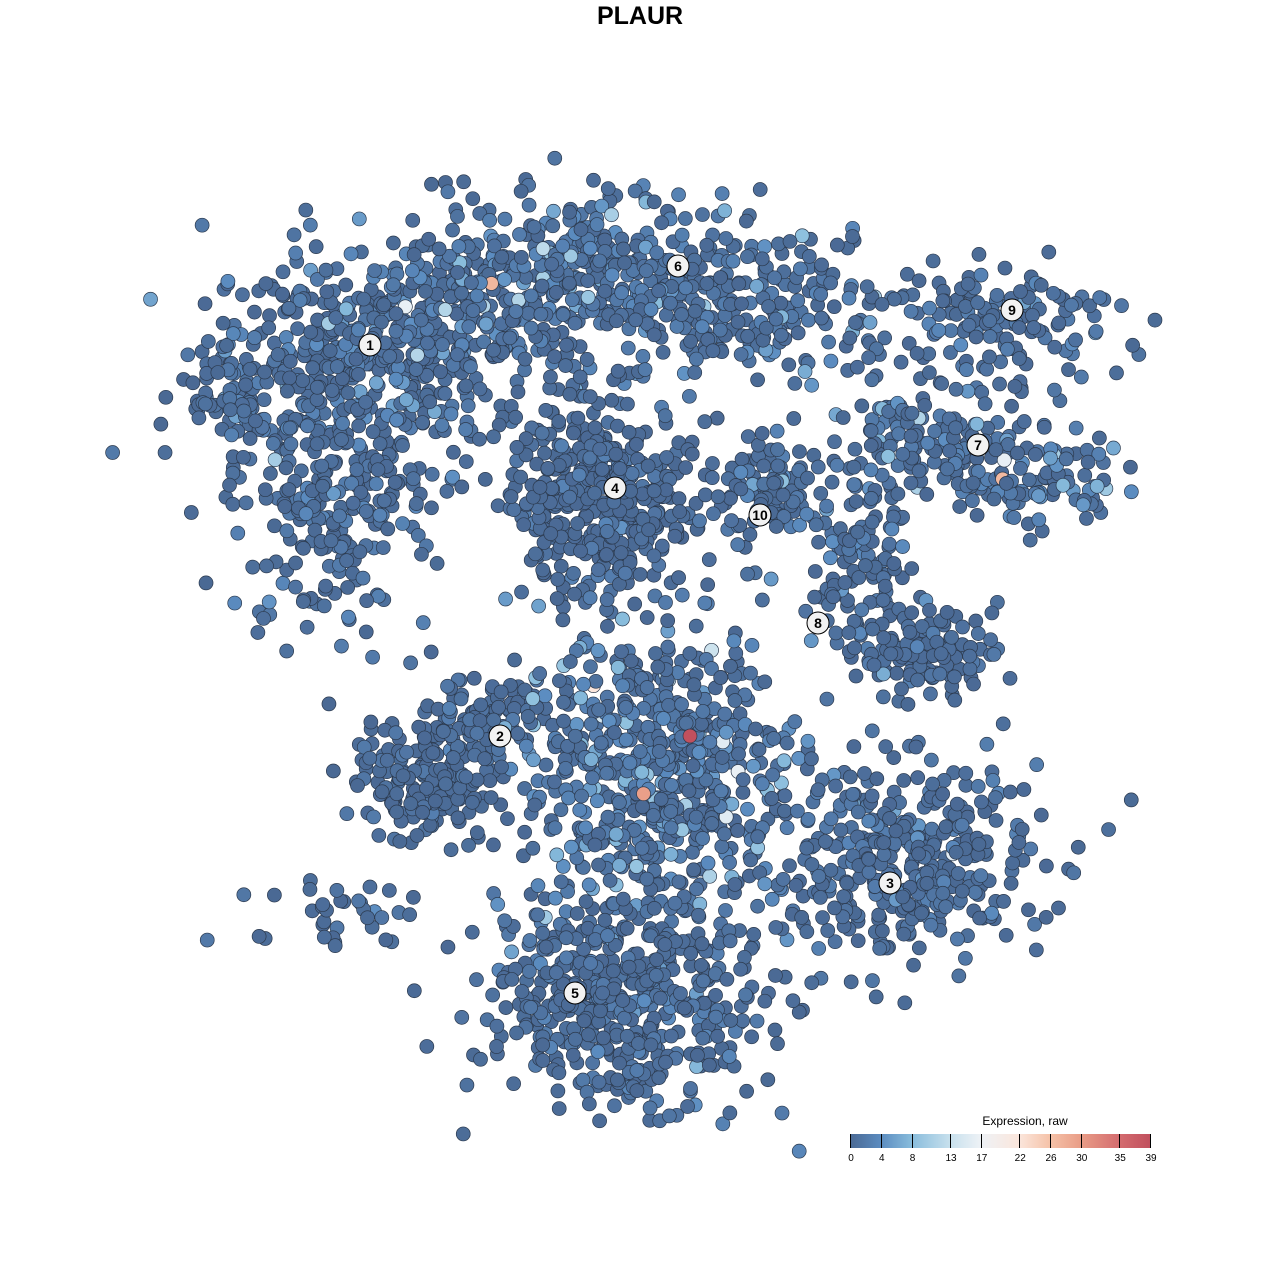  Describe the element at coordinates (690, 736) in the screenshot. I see `data-point-max` at that location.